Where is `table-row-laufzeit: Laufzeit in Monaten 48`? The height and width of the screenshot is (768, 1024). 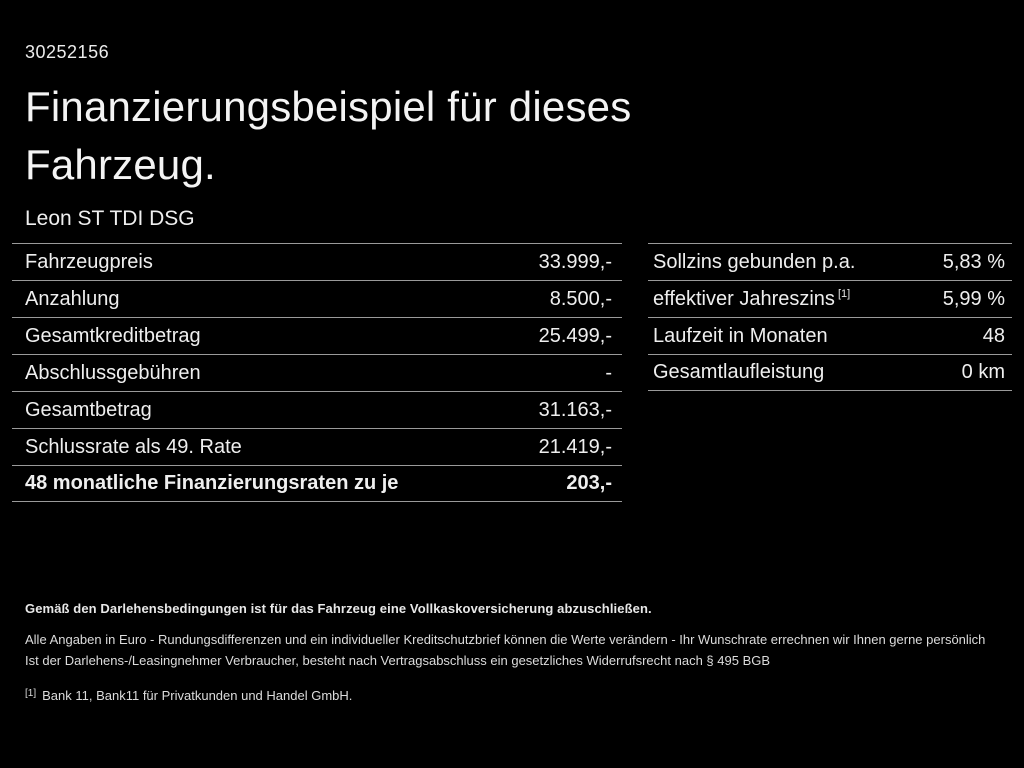 table-row-laufzeit: Laufzeit in Monaten 48 is located at coordinates (830, 335).